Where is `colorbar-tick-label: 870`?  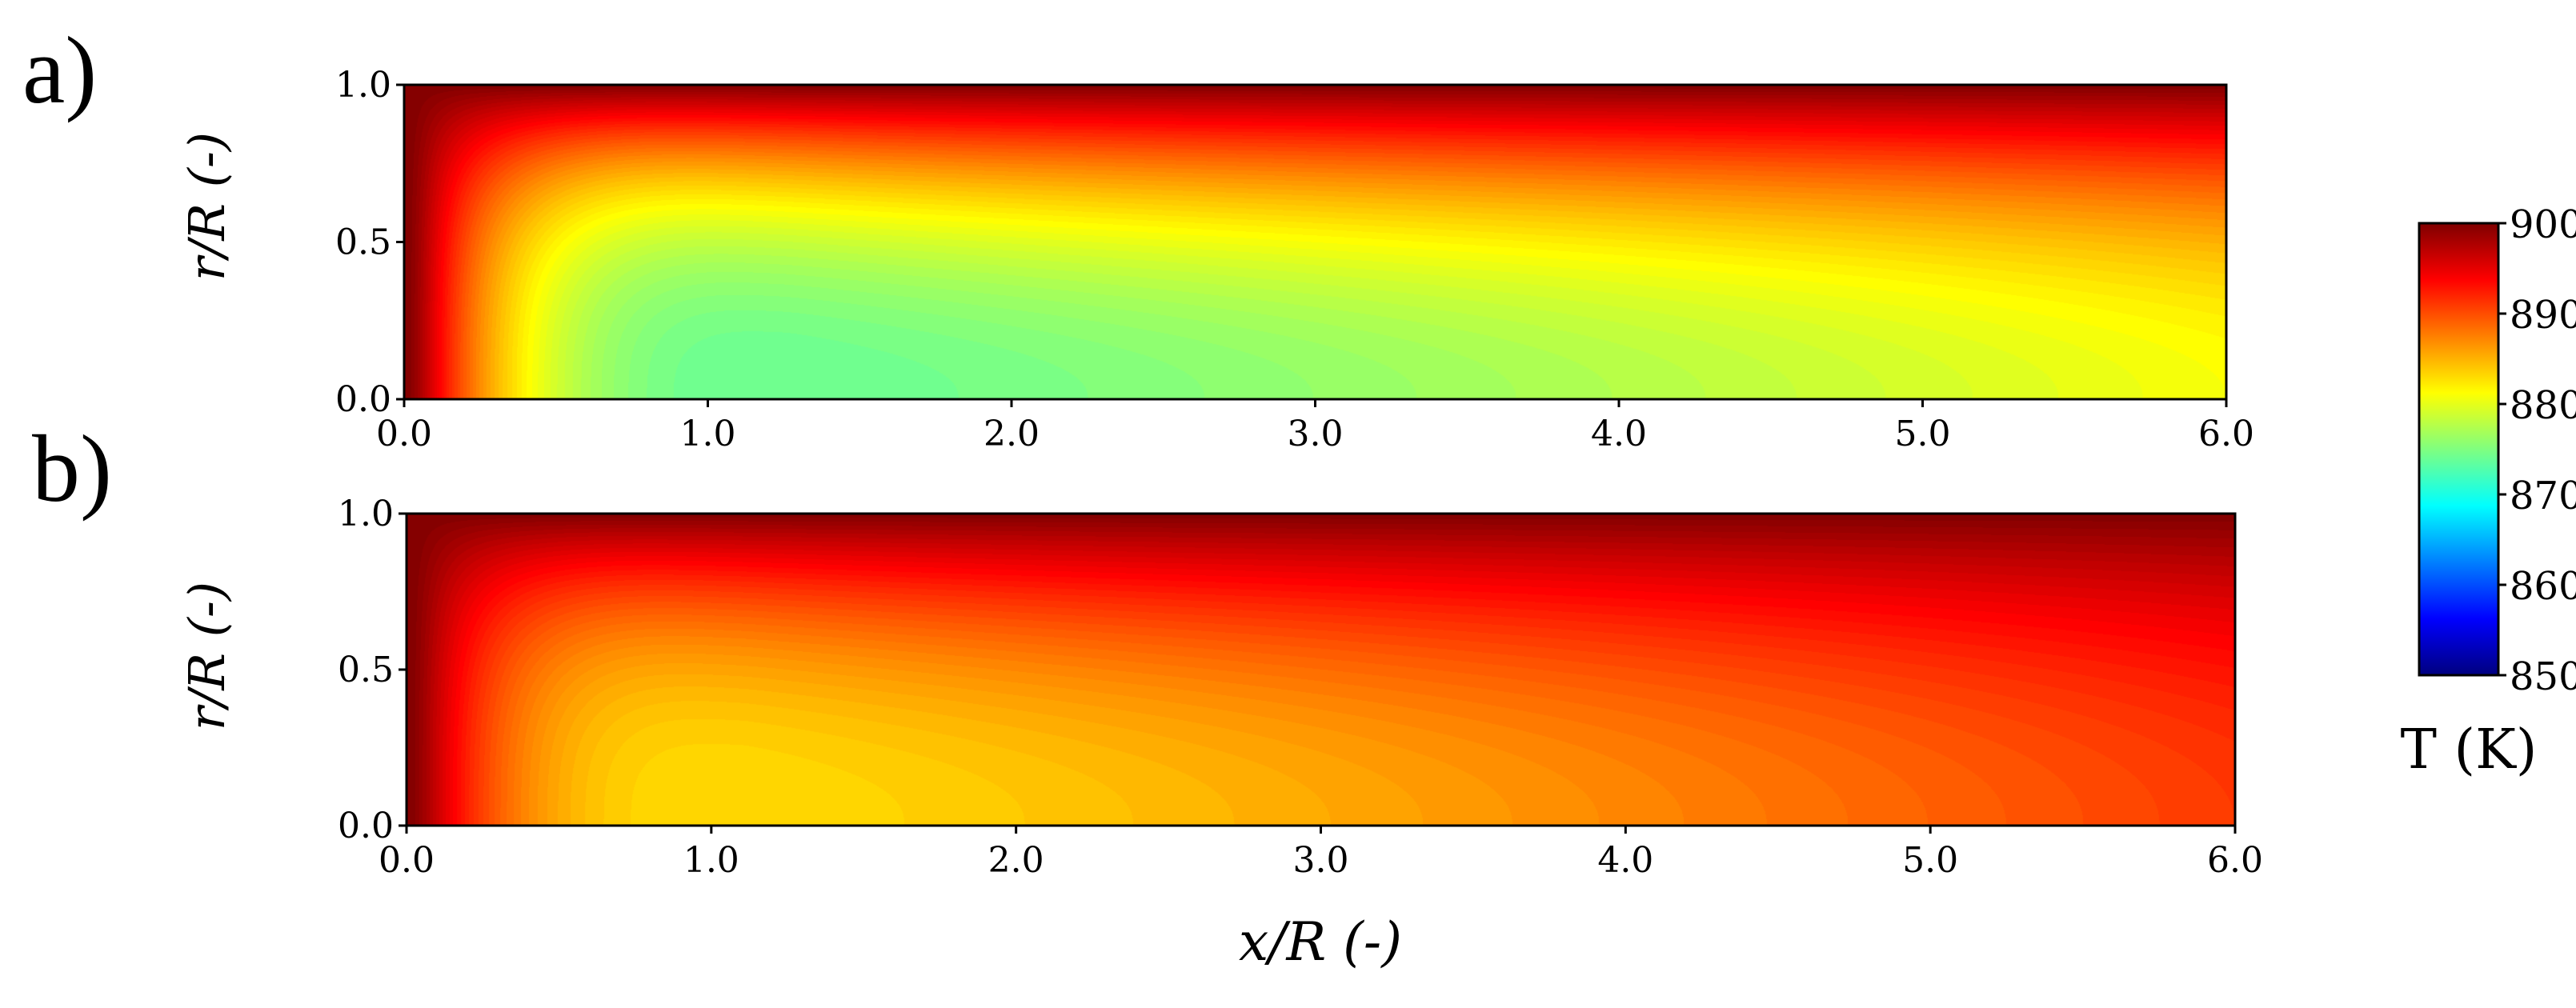 colorbar-tick-label: 870 is located at coordinates (2543, 496).